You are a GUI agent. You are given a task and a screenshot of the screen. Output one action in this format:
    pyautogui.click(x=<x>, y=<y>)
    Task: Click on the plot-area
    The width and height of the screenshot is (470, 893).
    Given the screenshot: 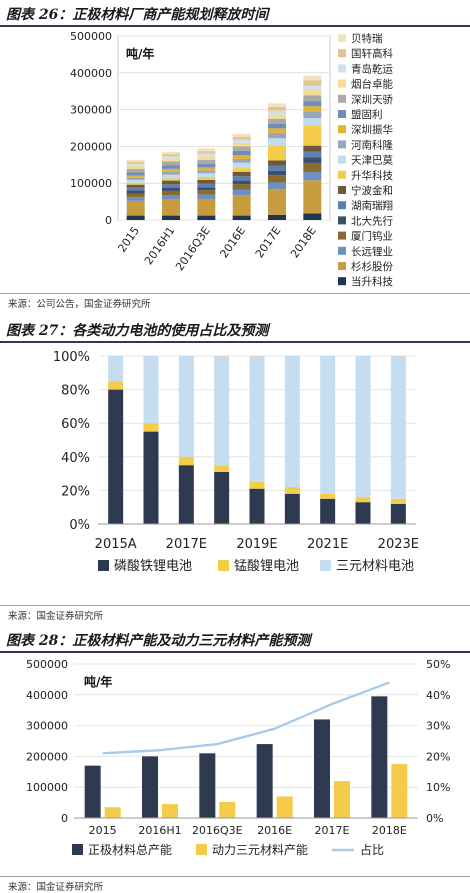 What is the action you would take?
    pyautogui.click(x=224, y=128)
    